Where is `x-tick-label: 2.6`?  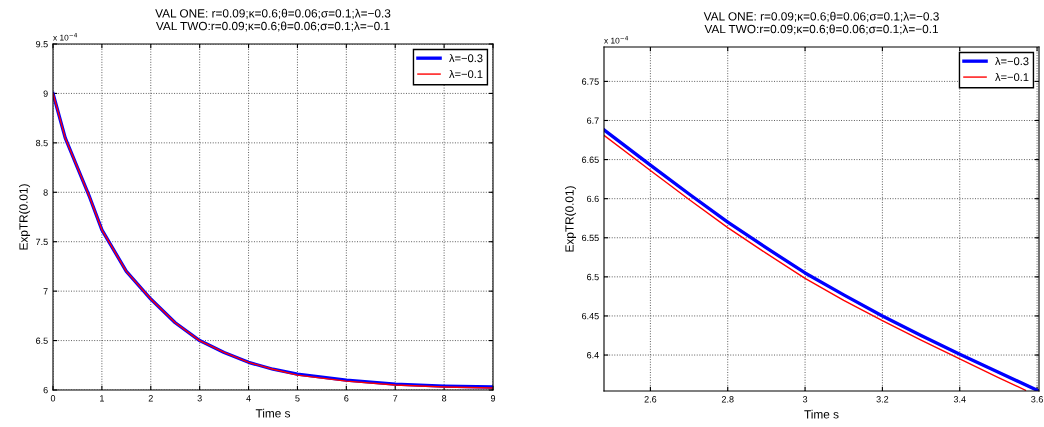 x-tick-label: 2.6 is located at coordinates (650, 399).